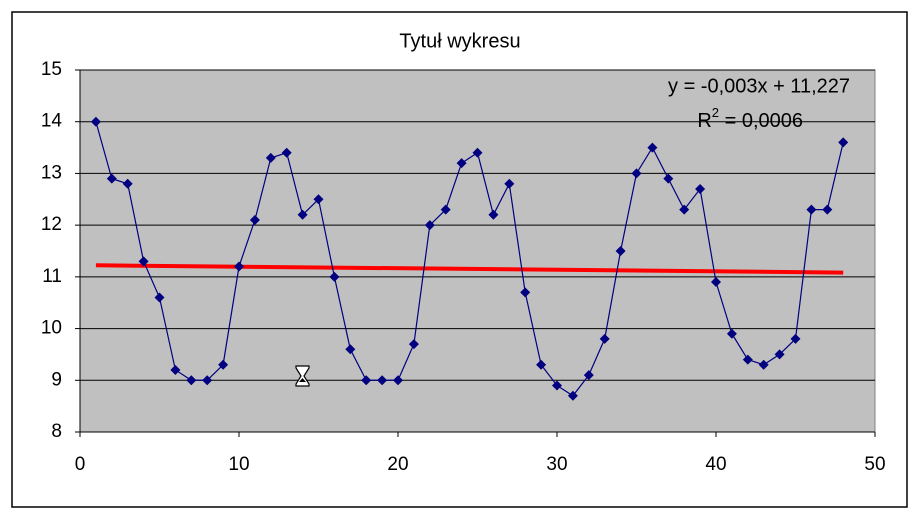 The width and height of the screenshot is (915, 519). What do you see at coordinates (52, 121) in the screenshot?
I see `y-tick-label: 14` at bounding box center [52, 121].